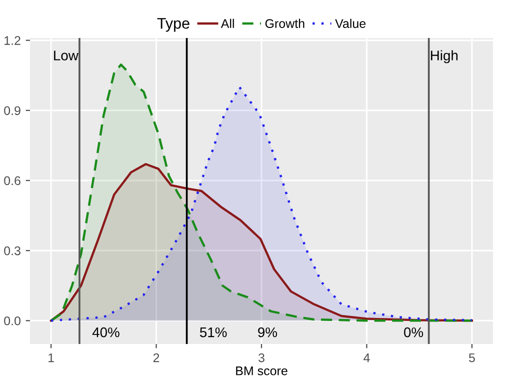  What do you see at coordinates (106, 332) in the screenshot?
I see `annotation: 40%` at bounding box center [106, 332].